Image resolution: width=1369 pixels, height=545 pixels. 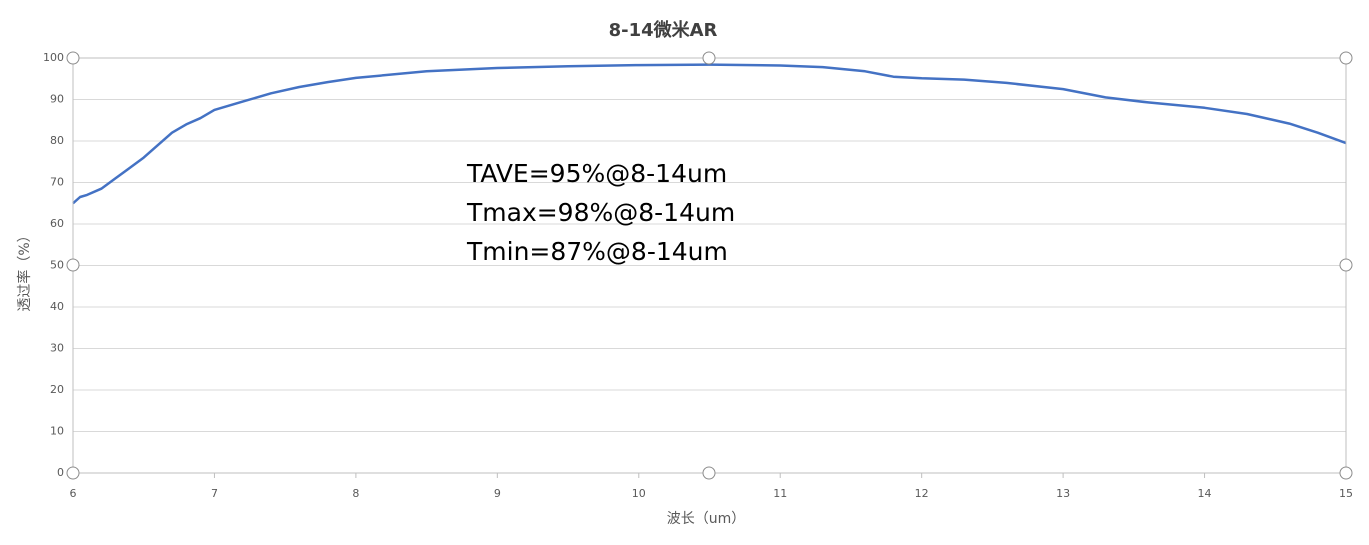 I want to click on x-tick-label: 12, so click(x=922, y=493).